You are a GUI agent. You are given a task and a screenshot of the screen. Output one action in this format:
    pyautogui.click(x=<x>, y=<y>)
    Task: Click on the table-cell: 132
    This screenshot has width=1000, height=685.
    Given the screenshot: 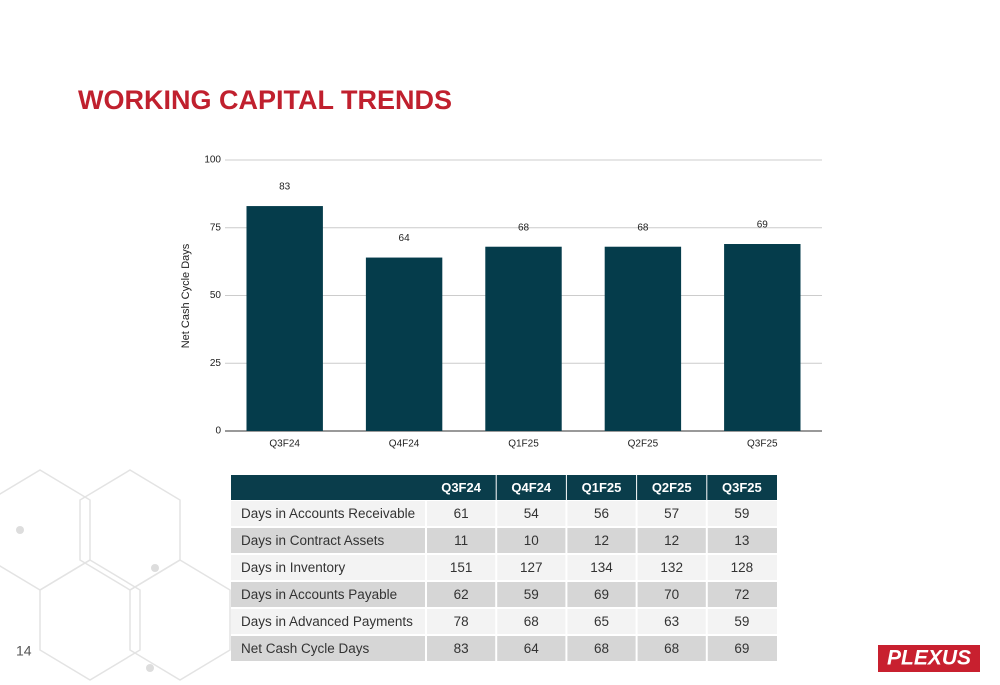 What is the action you would take?
    pyautogui.click(x=671, y=567)
    